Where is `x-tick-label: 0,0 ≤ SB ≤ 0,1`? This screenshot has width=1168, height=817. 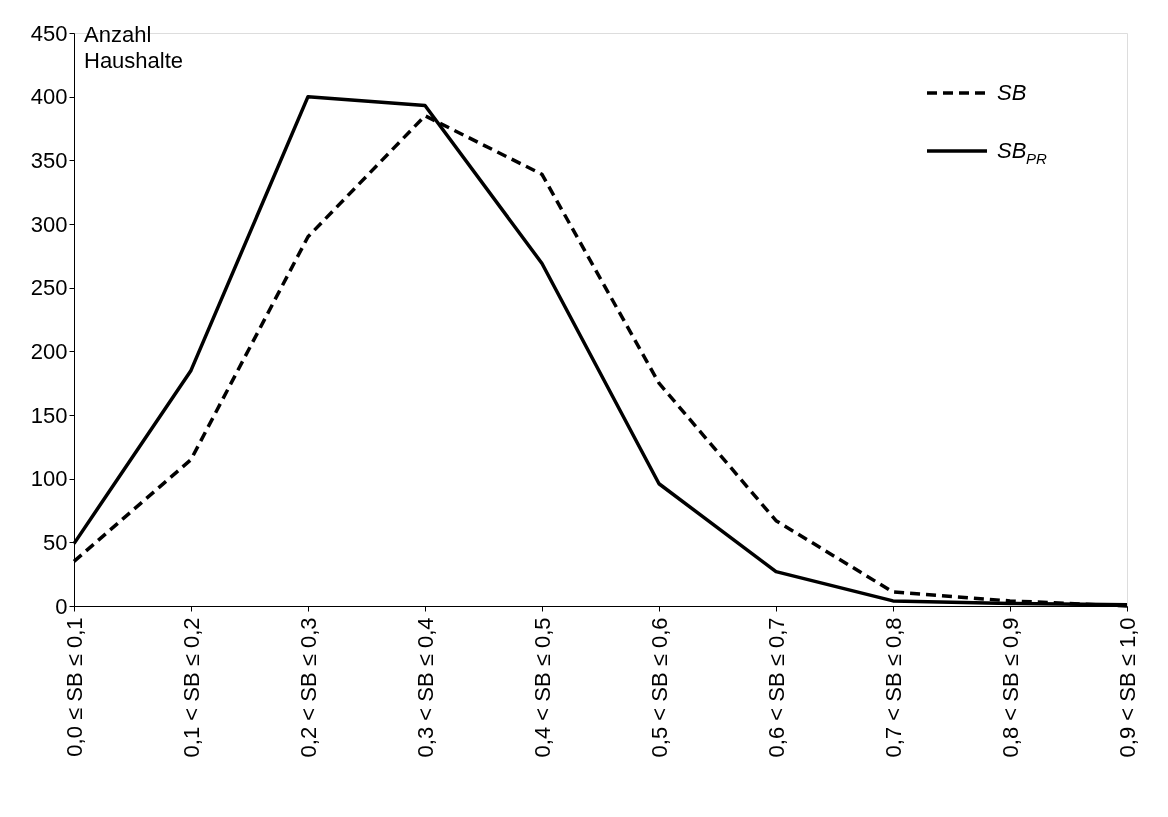
x-tick-label: 0,0 ≤ SB ≤ 0,1 is located at coordinates (74, 687).